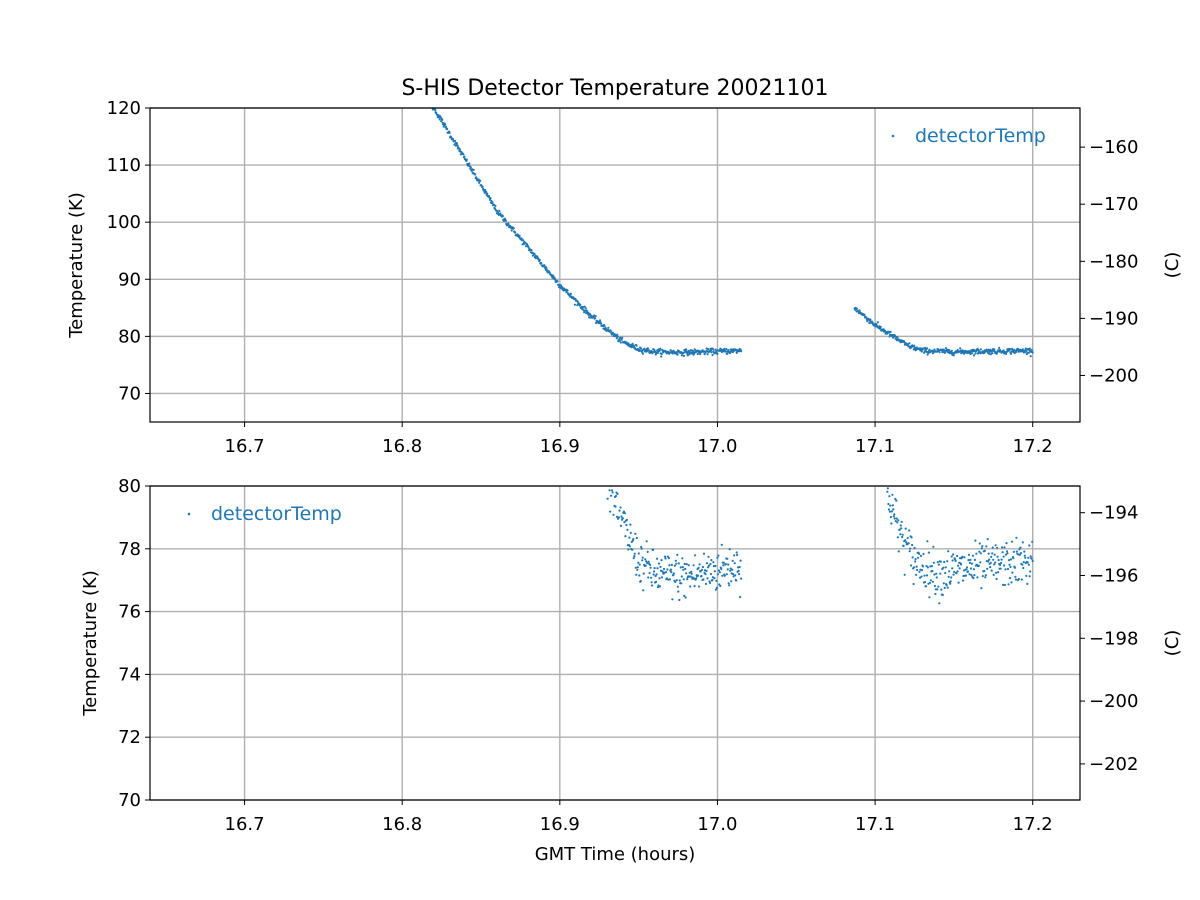 This screenshot has width=1200, height=900. What do you see at coordinates (717, 446) in the screenshot?
I see `x-tick-label: 17.0` at bounding box center [717, 446].